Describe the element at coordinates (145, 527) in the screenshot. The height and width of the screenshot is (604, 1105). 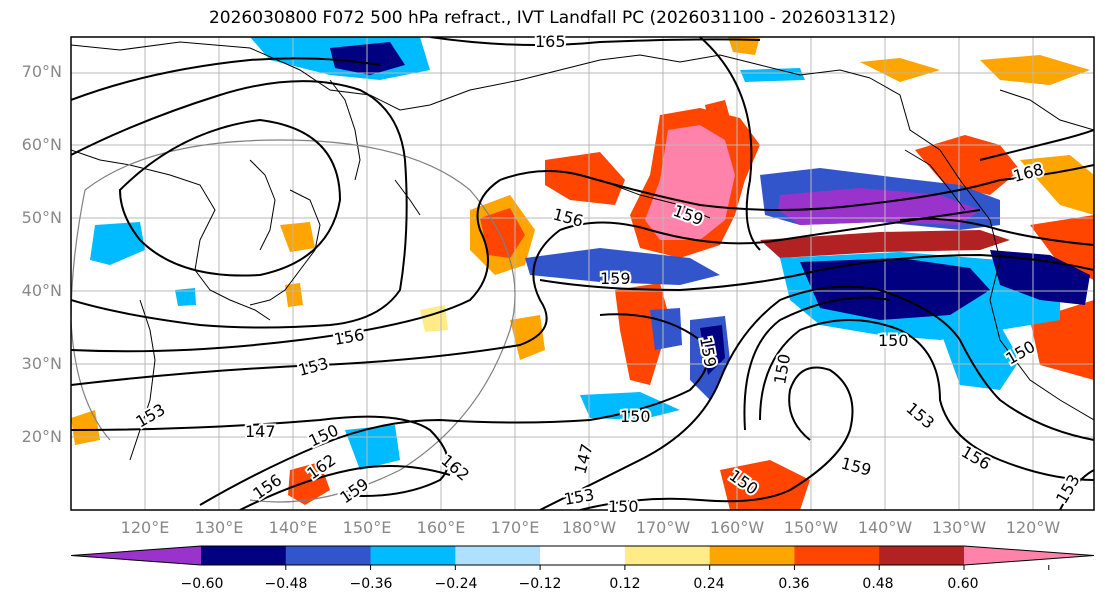
I see `lon-label: 120°E` at that location.